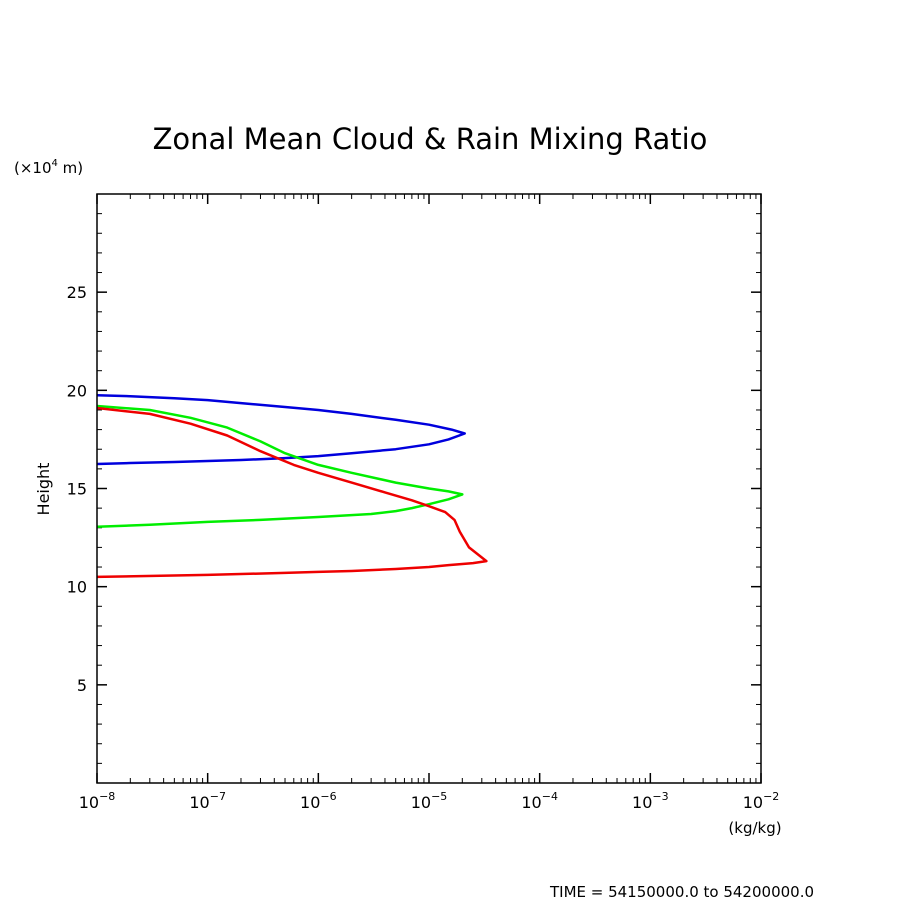 This screenshot has height=904, width=904. Describe the element at coordinates (439, 796) in the screenshot. I see `x-tick-label-exponent: −5` at that location.